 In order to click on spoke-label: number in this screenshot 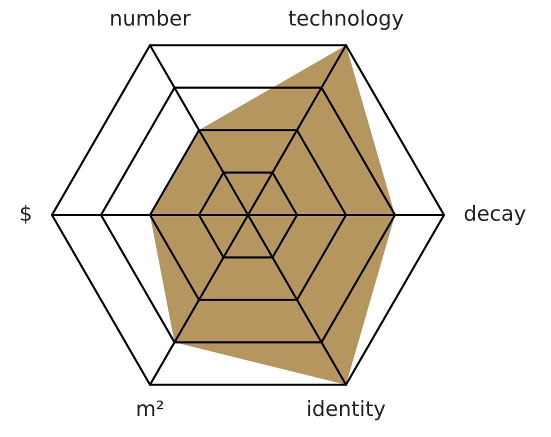, I will do `click(151, 18)`.